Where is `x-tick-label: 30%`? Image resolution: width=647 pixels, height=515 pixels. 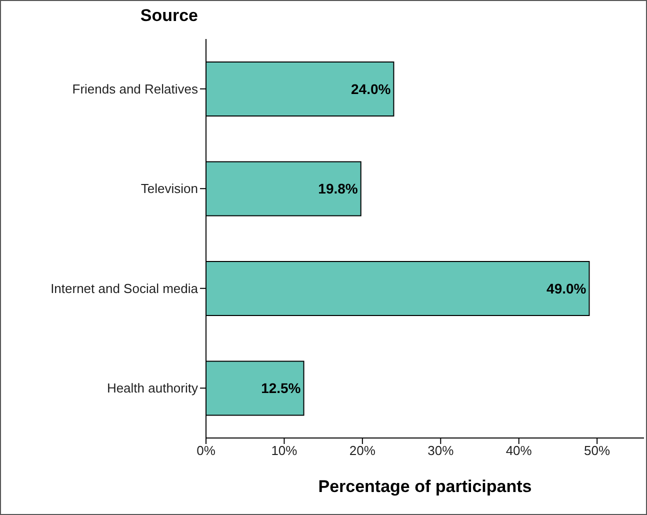
x-tick-label: 30% is located at coordinates (441, 450).